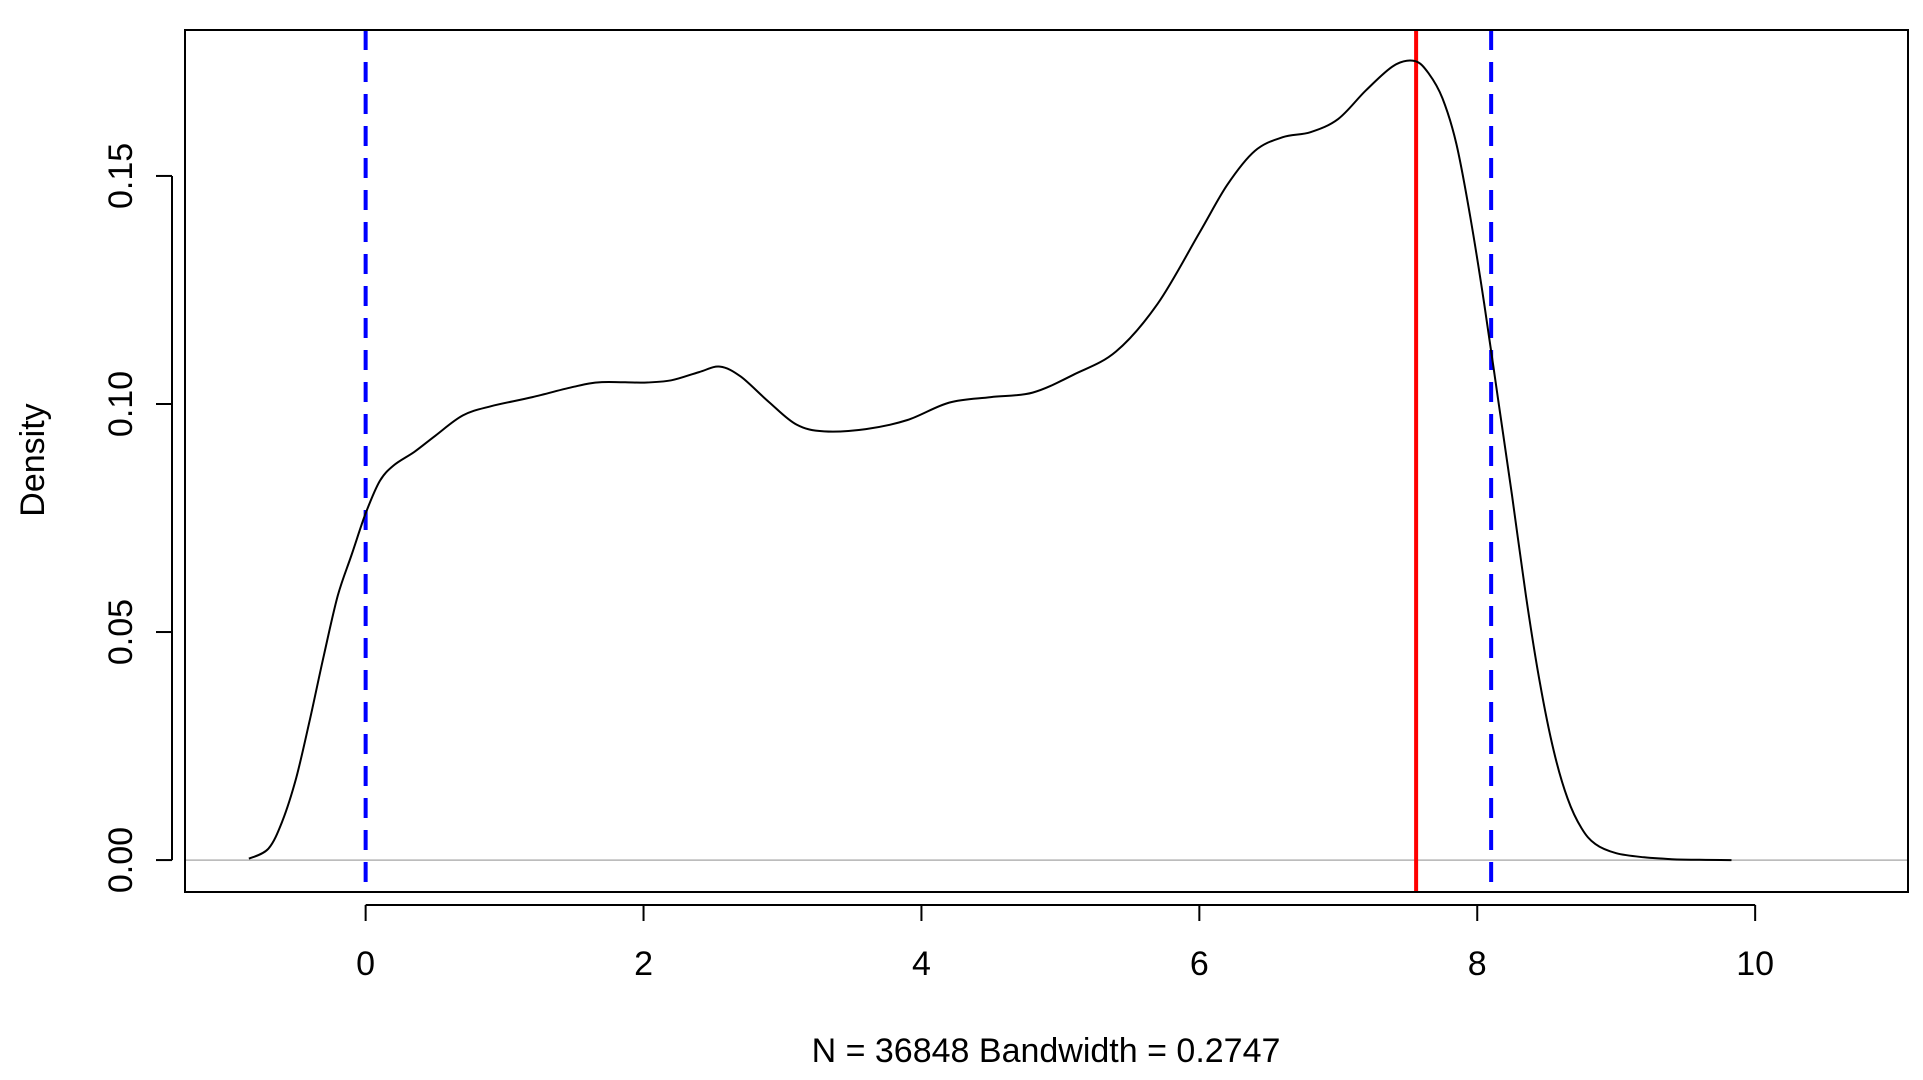 The height and width of the screenshot is (1080, 1923). What do you see at coordinates (1199, 964) in the screenshot?
I see `x-tick-label: 6` at bounding box center [1199, 964].